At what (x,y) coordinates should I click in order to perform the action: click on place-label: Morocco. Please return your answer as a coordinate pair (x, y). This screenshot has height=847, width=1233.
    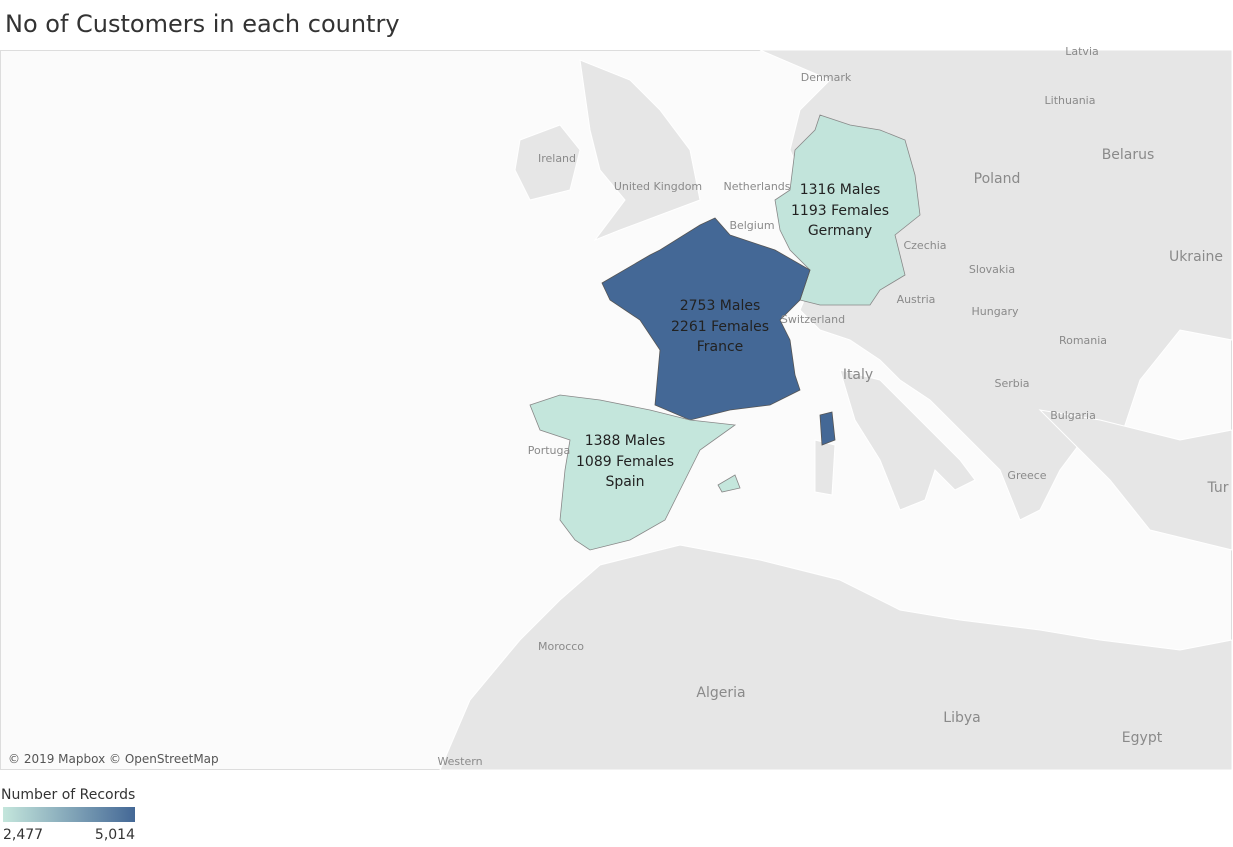
    Looking at the image, I should click on (561, 646).